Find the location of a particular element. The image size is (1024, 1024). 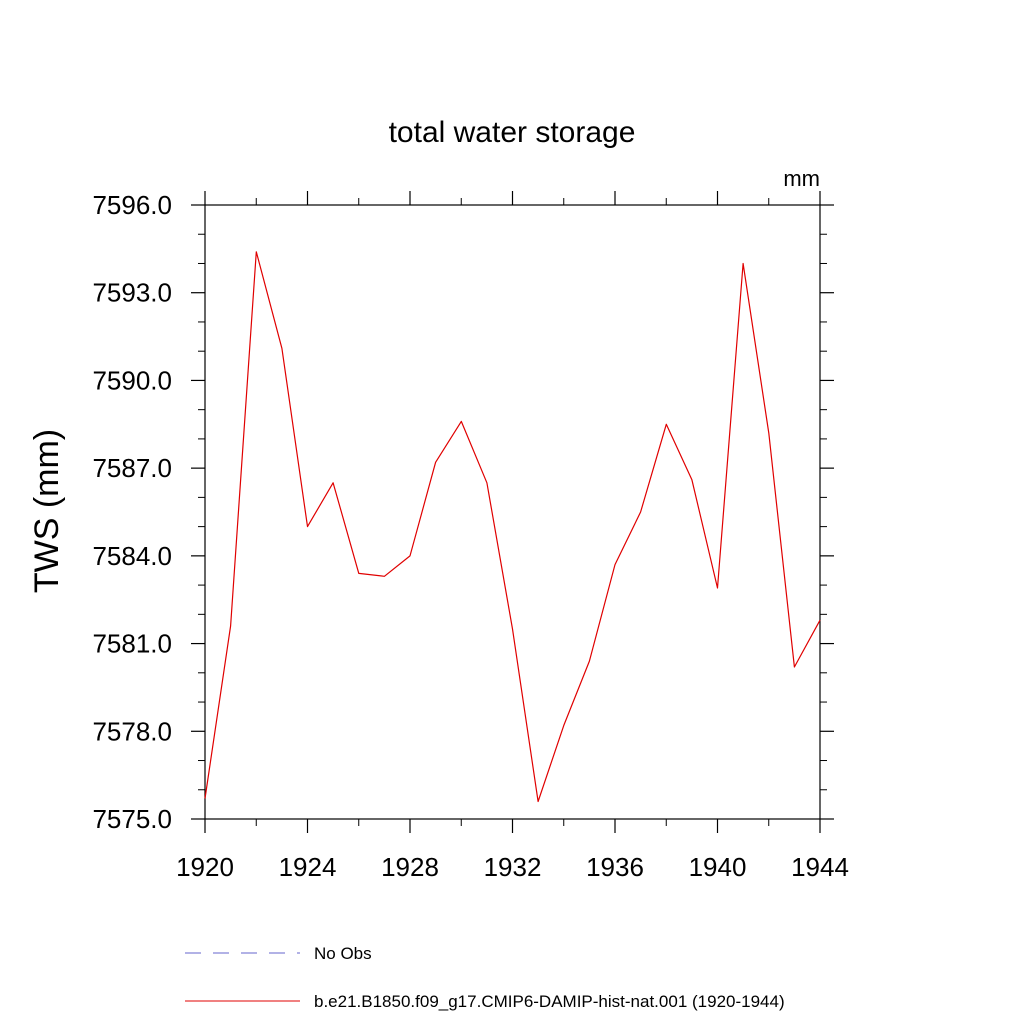

chart-title: total water storage is located at coordinates (512, 132).